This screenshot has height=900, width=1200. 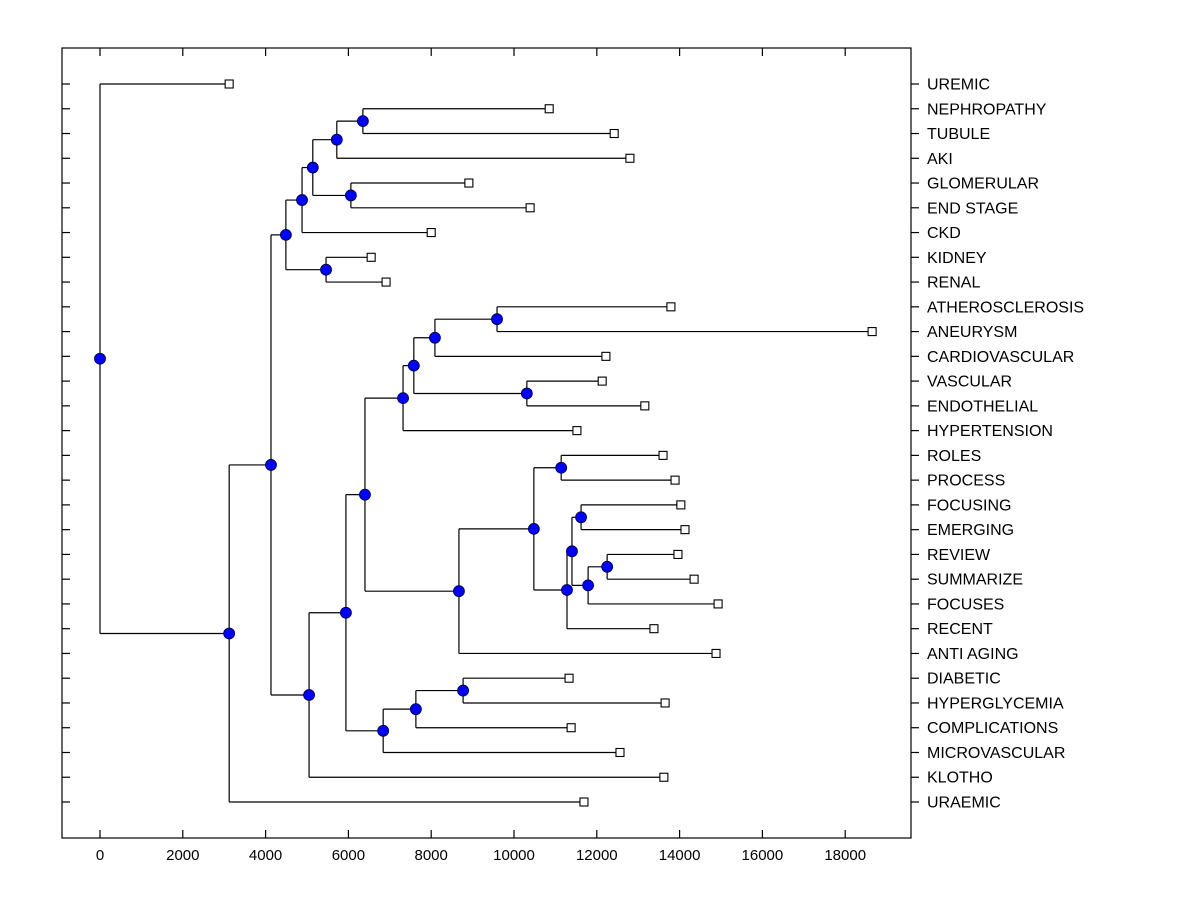 What do you see at coordinates (944, 233) in the screenshot?
I see `leaf-label: CKD` at bounding box center [944, 233].